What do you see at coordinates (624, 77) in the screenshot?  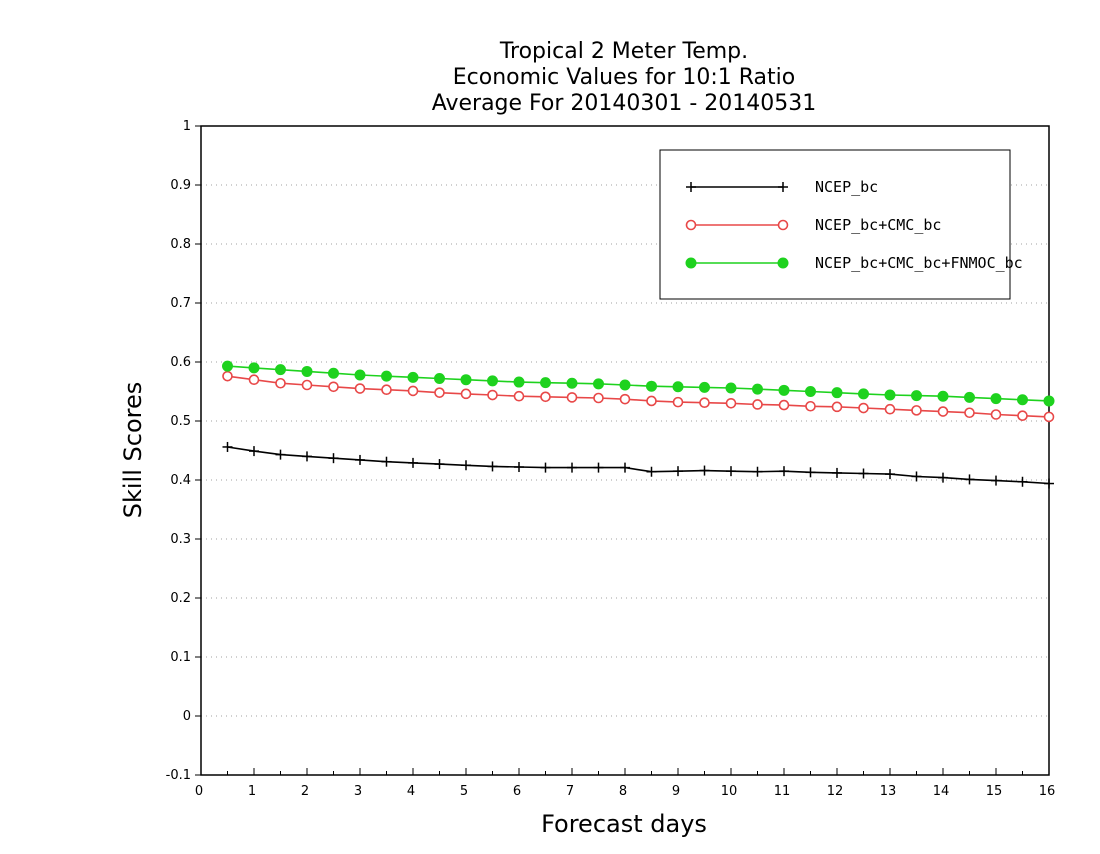 I see `chart-title-line-2: Economic Values for 10:1 Ratio` at bounding box center [624, 77].